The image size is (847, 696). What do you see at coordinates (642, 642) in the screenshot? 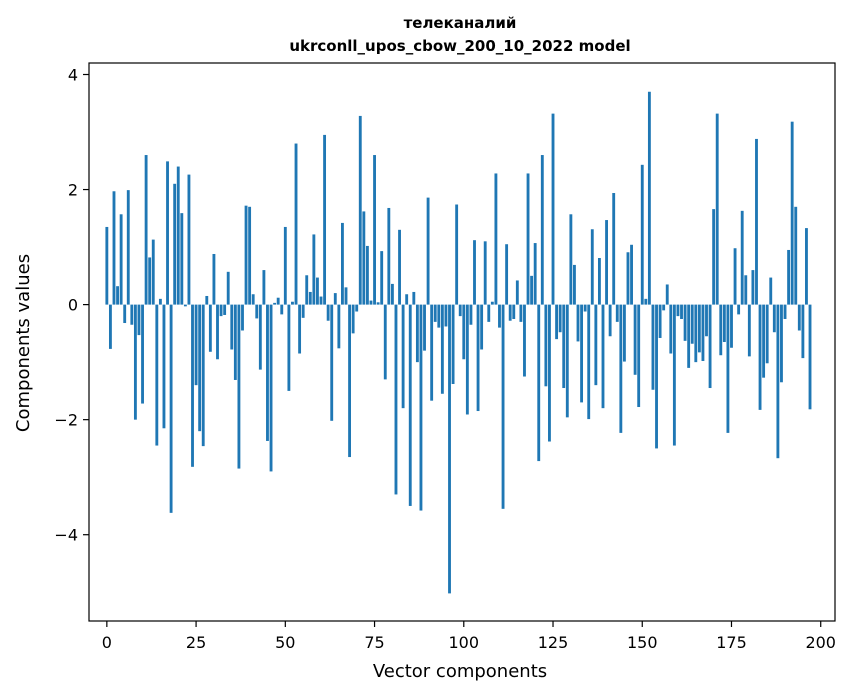
I see `x-tick-label: 150` at bounding box center [642, 642].